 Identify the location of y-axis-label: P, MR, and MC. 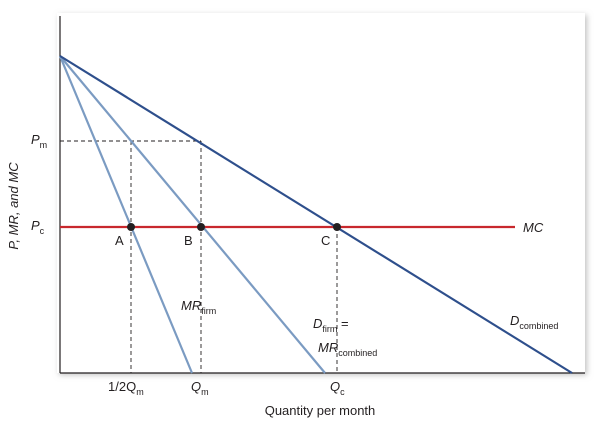
(13, 206).